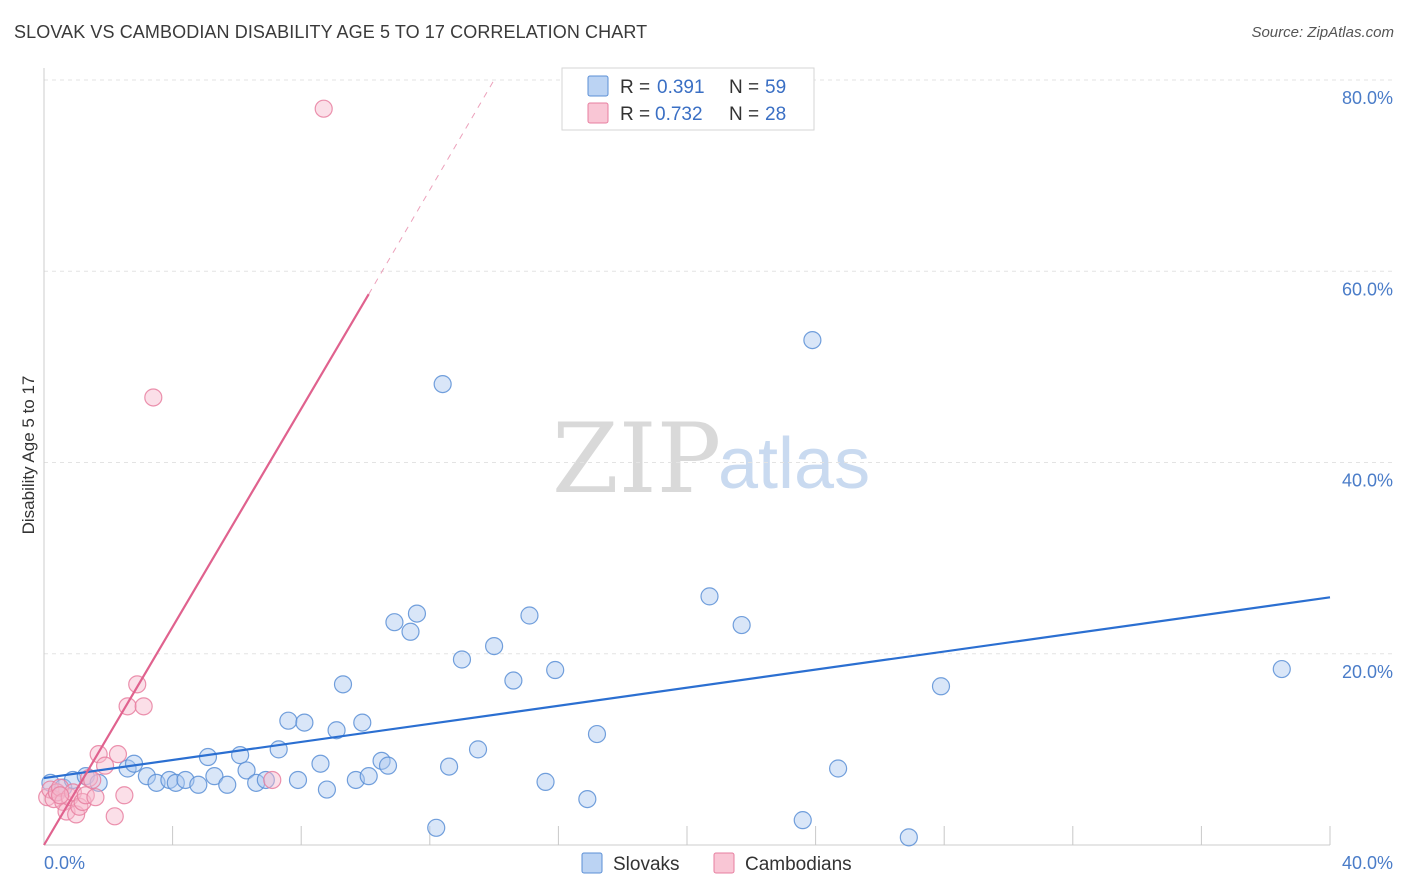 Image resolution: width=1406 pixels, height=892 pixels. Describe the element at coordinates (636, 459) in the screenshot. I see `watermark-zip: ZIP` at that location.